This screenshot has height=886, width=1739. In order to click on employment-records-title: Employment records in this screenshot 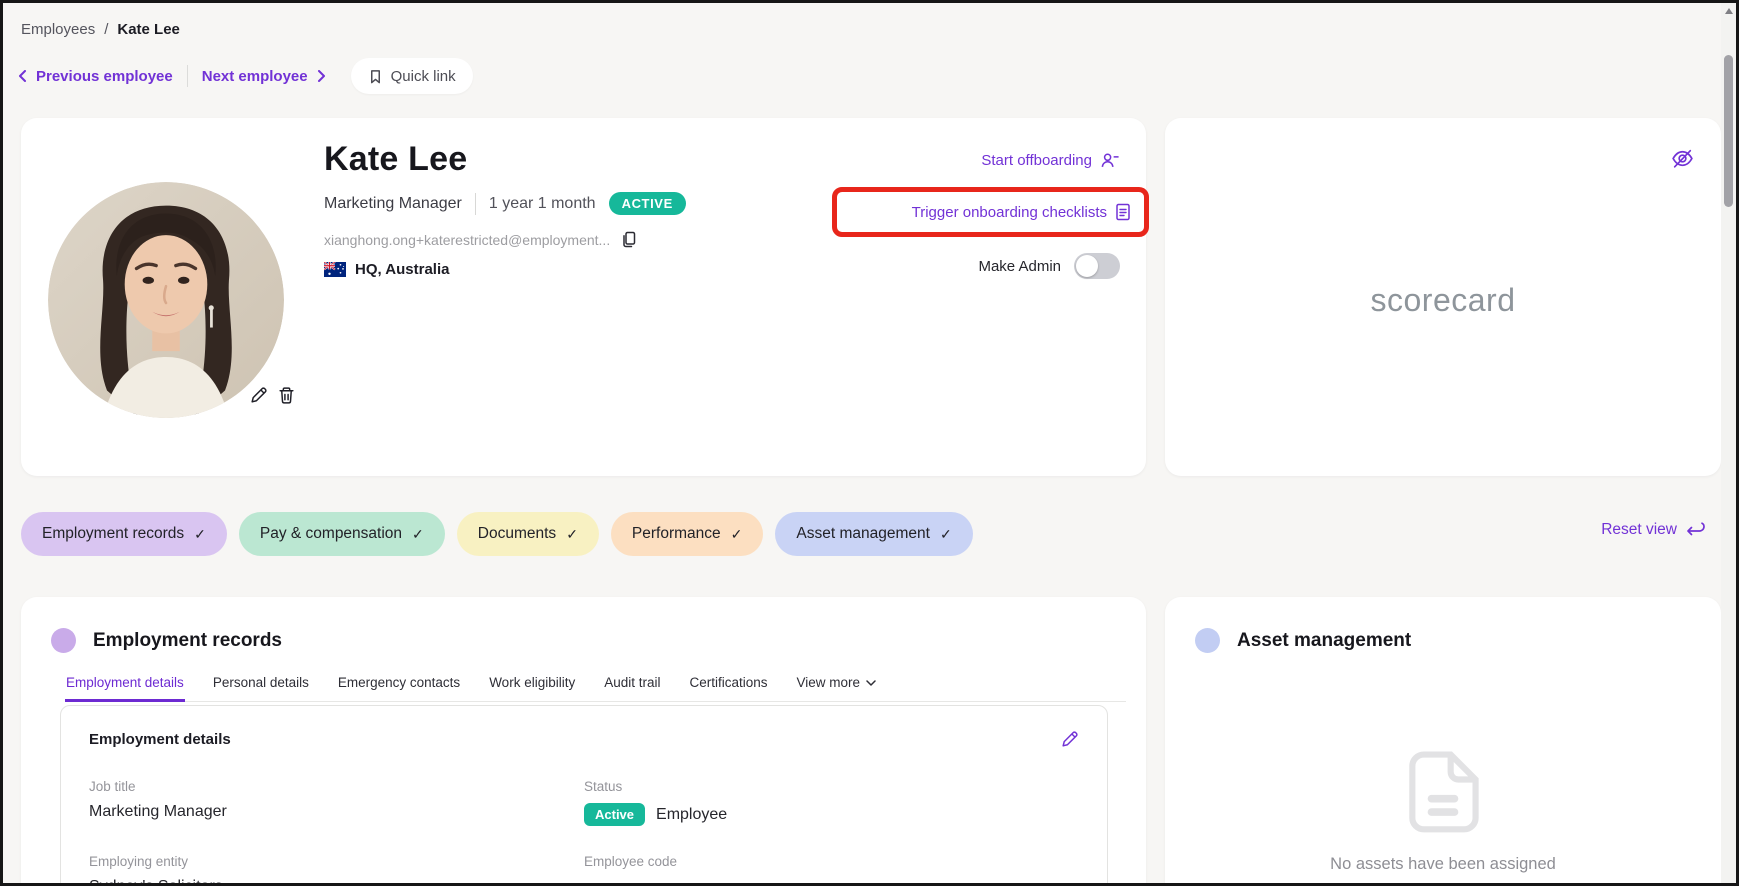, I will do `click(187, 640)`.